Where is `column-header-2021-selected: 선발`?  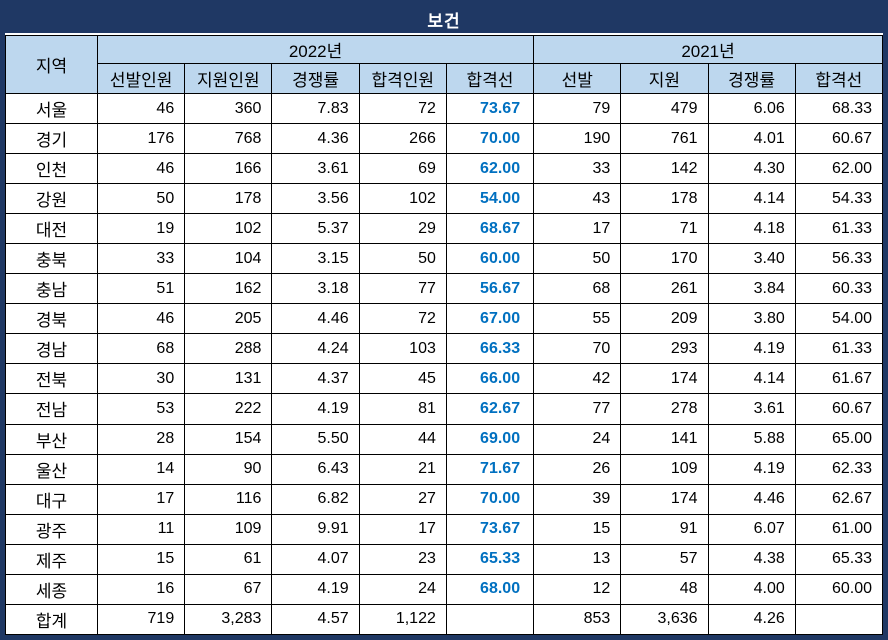 column-header-2021-selected: 선발 is located at coordinates (577, 78).